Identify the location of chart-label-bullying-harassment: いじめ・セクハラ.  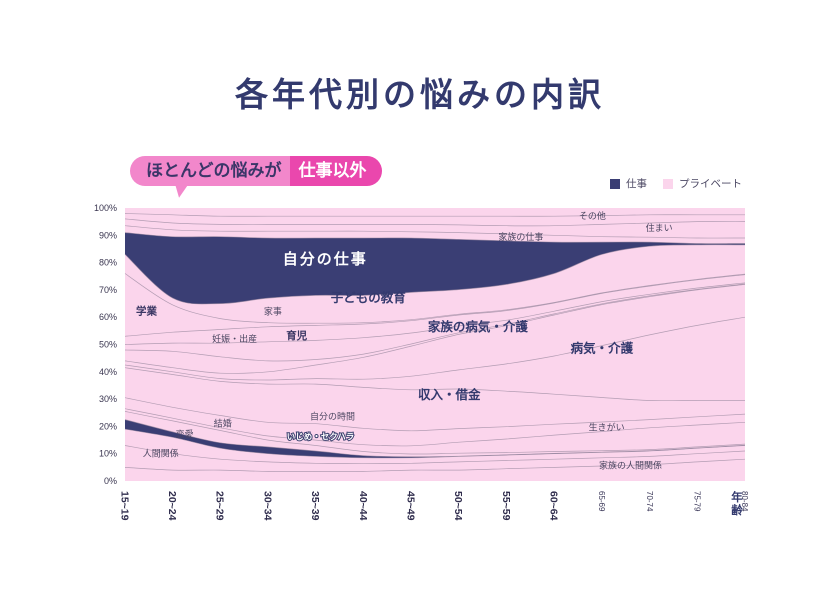
(321, 437).